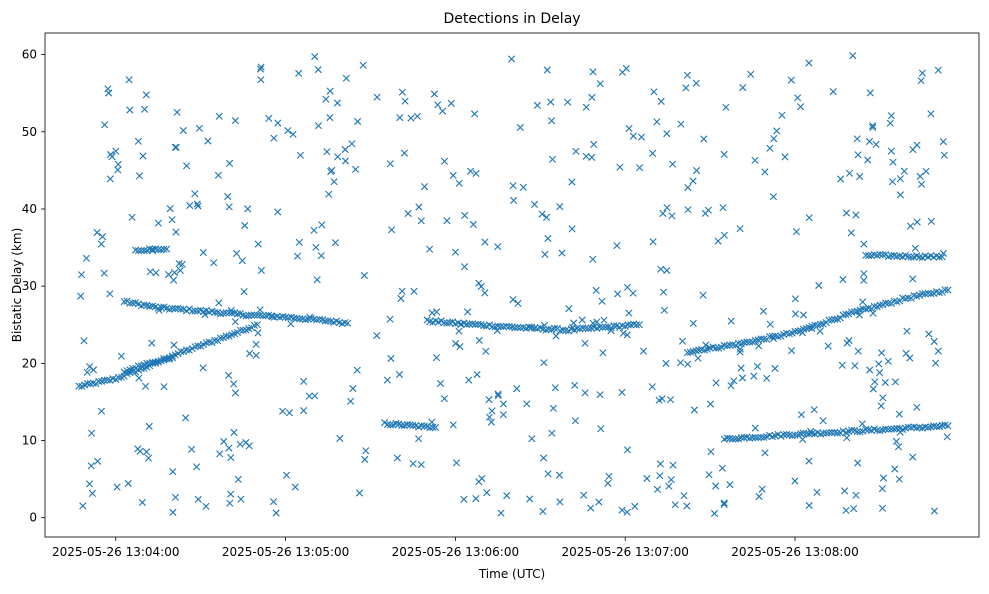 The image size is (989, 594). Describe the element at coordinates (29, 209) in the screenshot. I see `y-tick-label: 40` at that location.